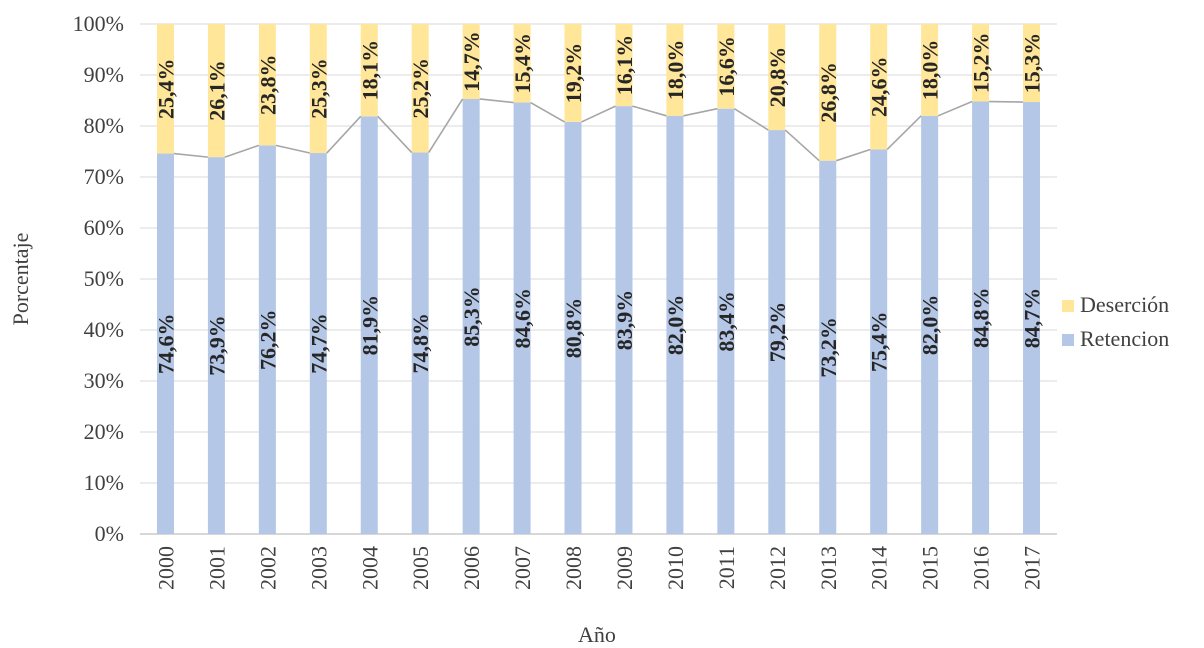 Image resolution: width=1204 pixels, height=648 pixels. I want to click on data-label: 76,2%, so click(267, 339).